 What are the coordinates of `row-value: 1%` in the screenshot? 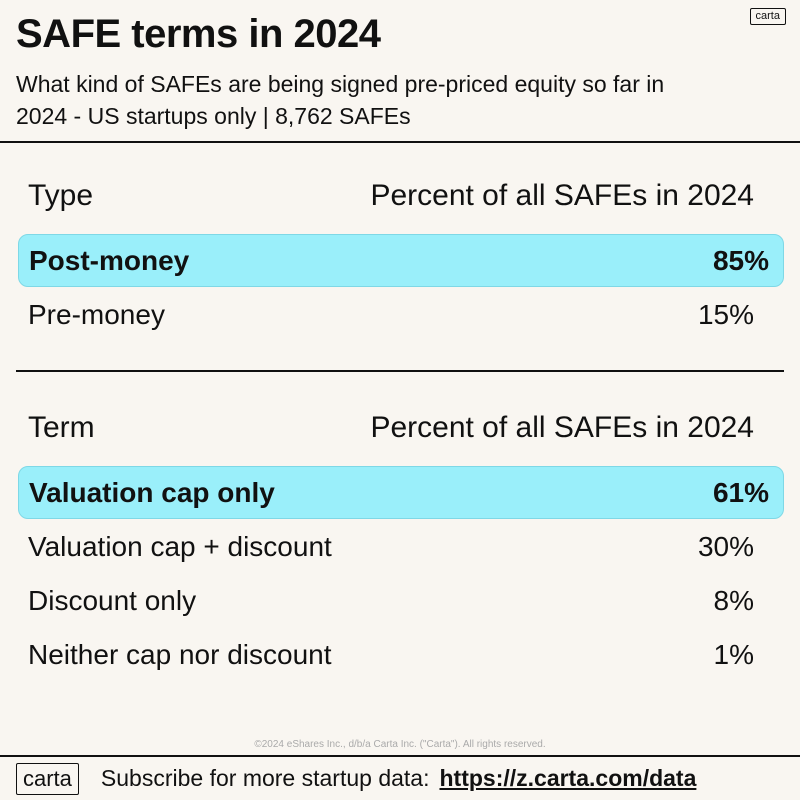 It's located at (733, 654).